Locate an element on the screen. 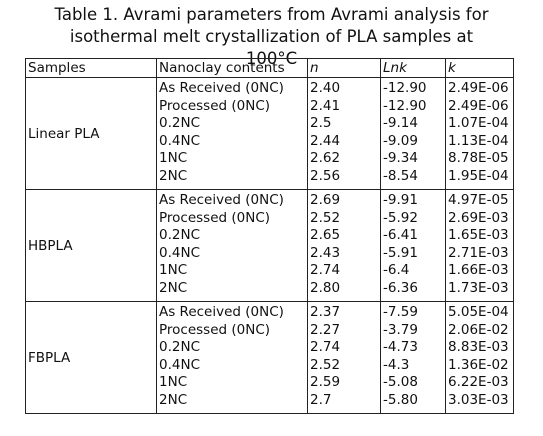 This screenshot has height=436, width=543. table-cell: -4.3 is located at coordinates (413, 365).